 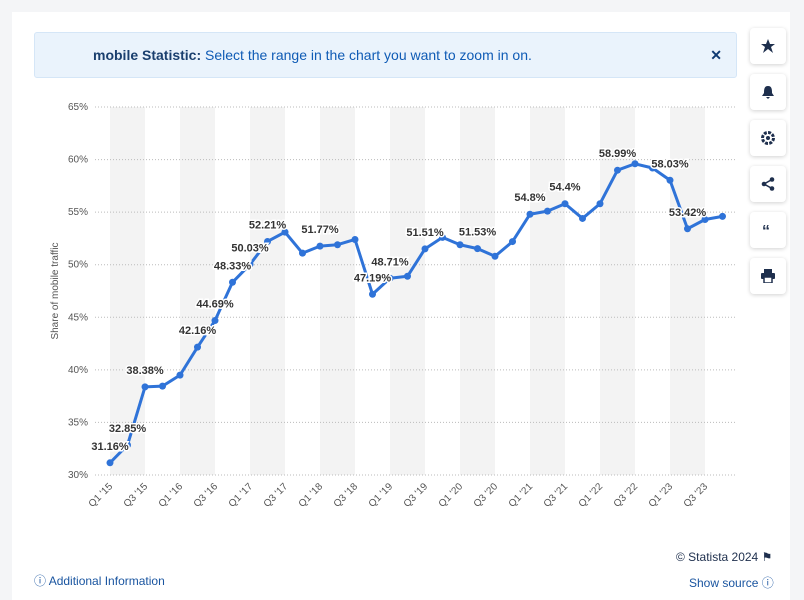 I want to click on data-label: 54.8%, so click(x=529, y=198).